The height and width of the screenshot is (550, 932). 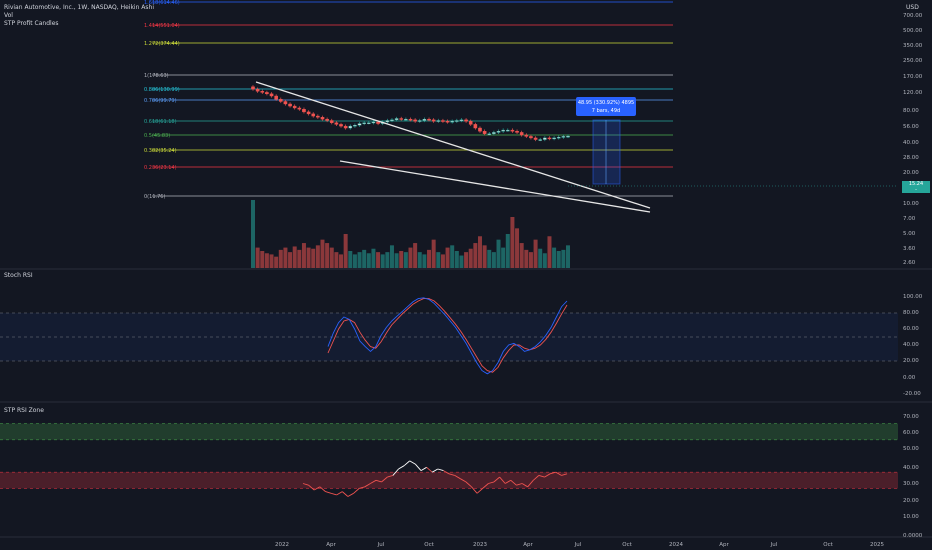 I want to click on rsi-axis-label: 20.00, so click(x=911, y=501).